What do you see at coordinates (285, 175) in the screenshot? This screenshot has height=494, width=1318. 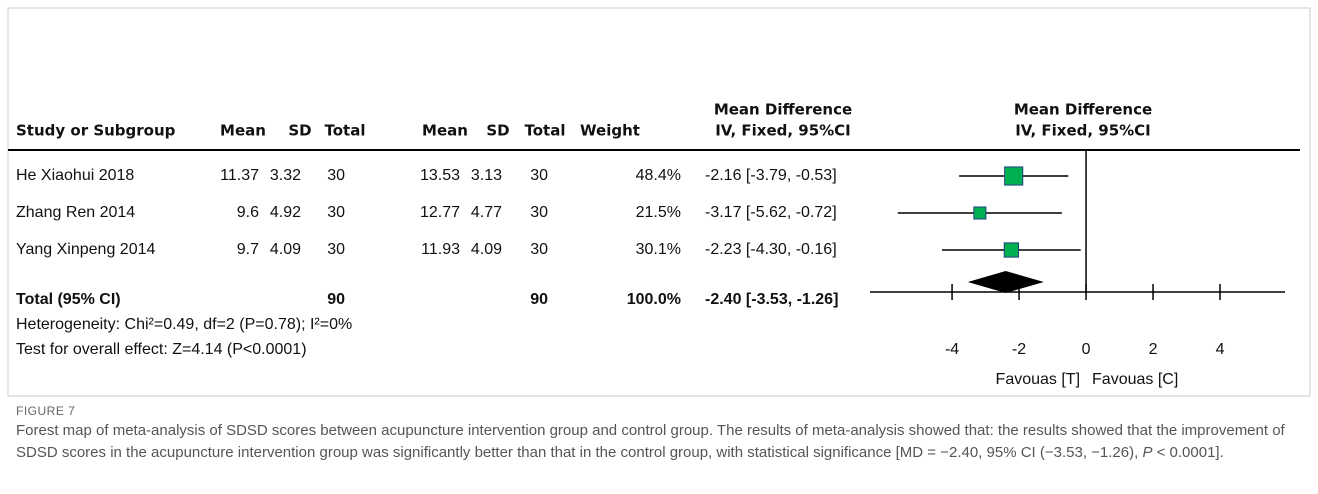 I see `cell: 3.32` at bounding box center [285, 175].